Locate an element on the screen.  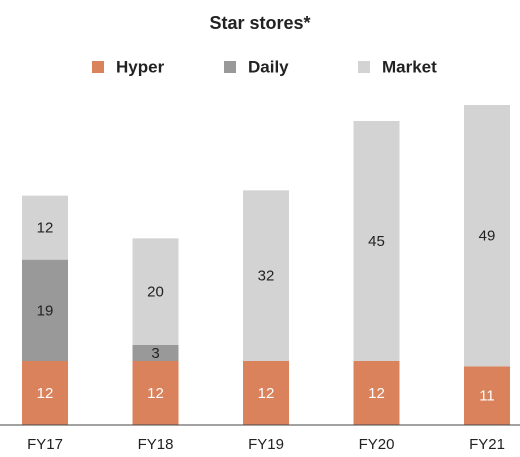
data-label: 45 is located at coordinates (376, 241).